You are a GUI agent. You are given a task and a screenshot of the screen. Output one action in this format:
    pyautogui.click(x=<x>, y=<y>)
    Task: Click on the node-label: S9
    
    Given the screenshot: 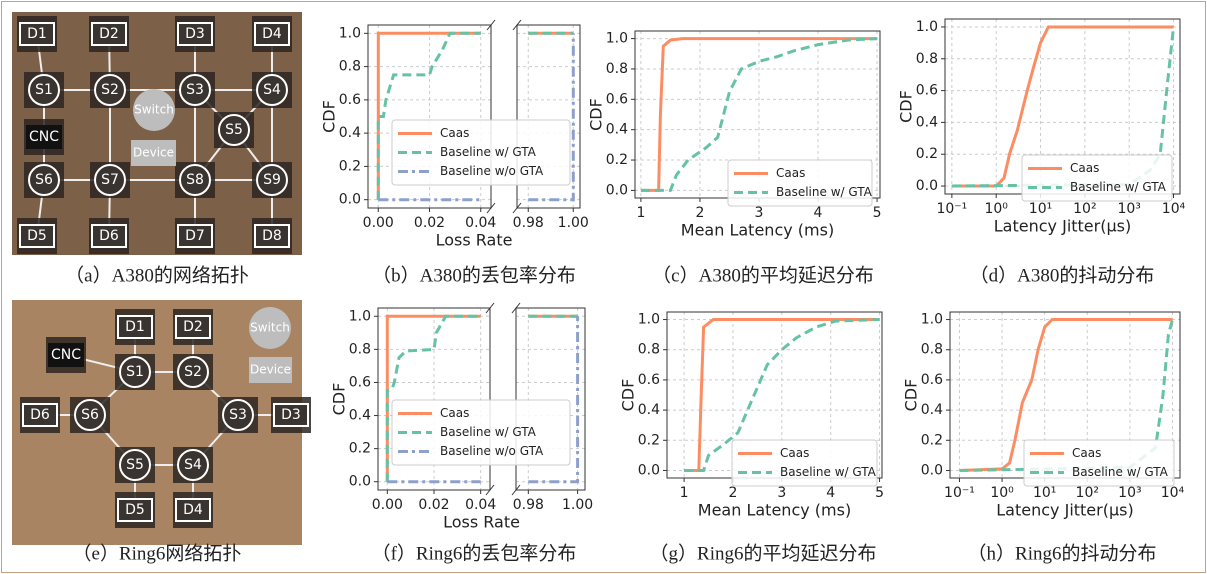 What is the action you would take?
    pyautogui.click(x=272, y=180)
    